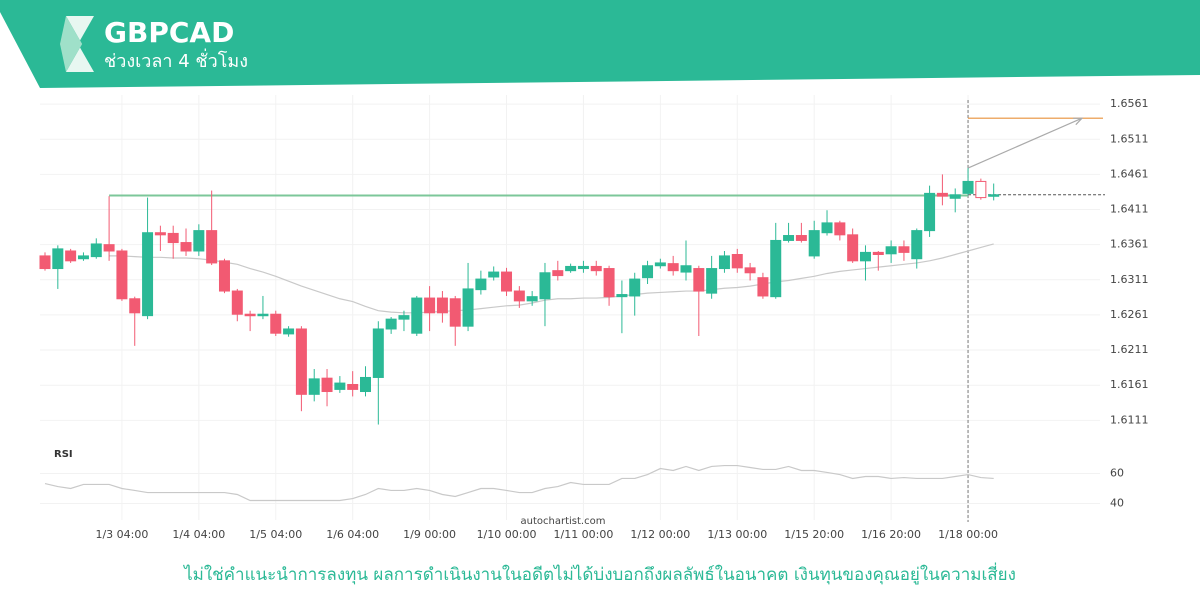 The width and height of the screenshot is (1200, 604). What do you see at coordinates (1129, 138) in the screenshot?
I see `y-tick-label: 1.6511` at bounding box center [1129, 138].